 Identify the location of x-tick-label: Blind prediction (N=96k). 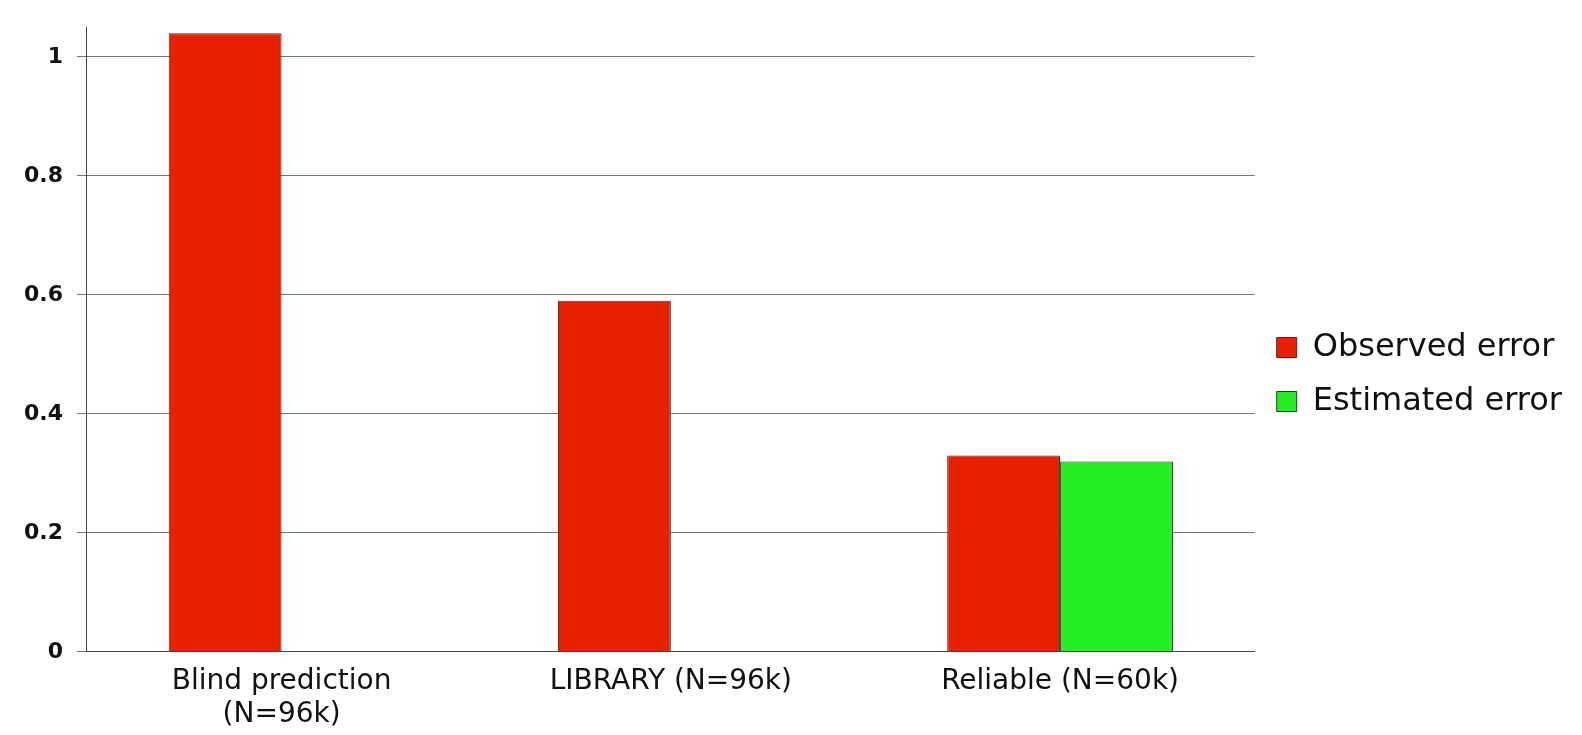
(281, 696).